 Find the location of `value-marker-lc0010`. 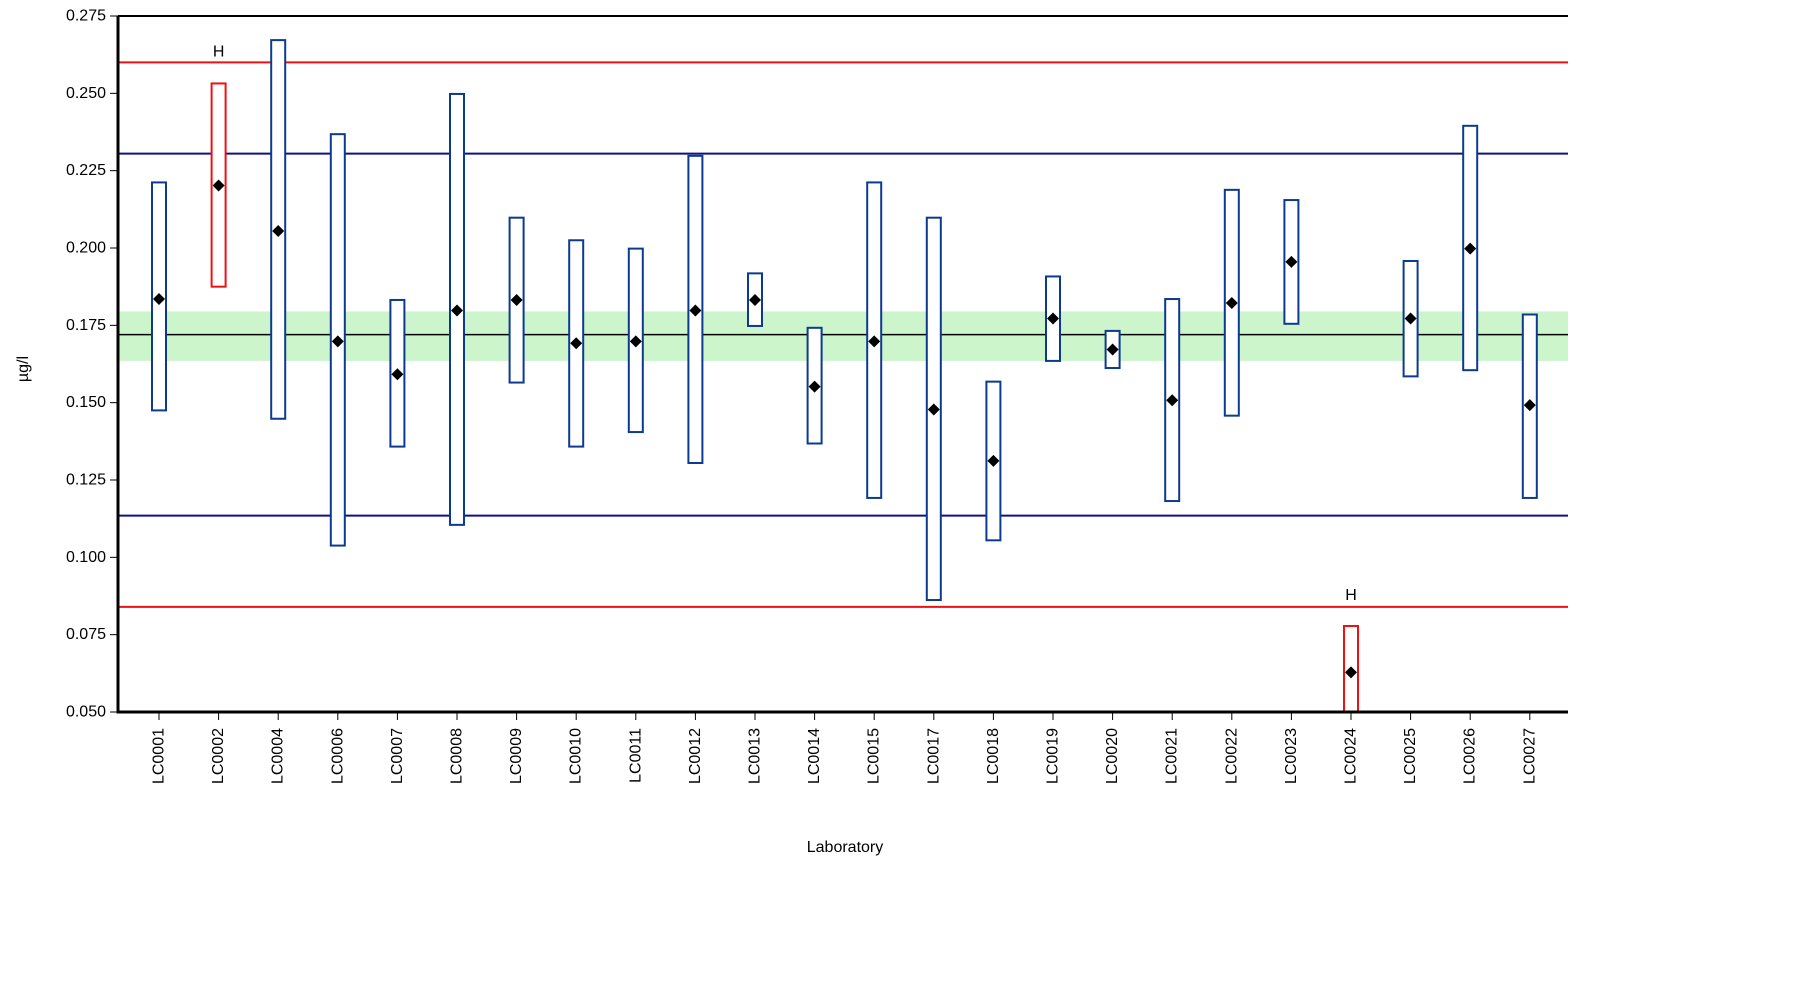

value-marker-lc0010 is located at coordinates (576, 343).